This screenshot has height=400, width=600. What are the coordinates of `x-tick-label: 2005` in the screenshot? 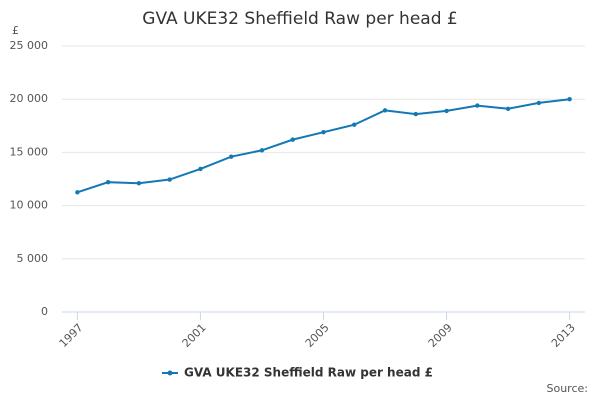 It's located at (317, 335).